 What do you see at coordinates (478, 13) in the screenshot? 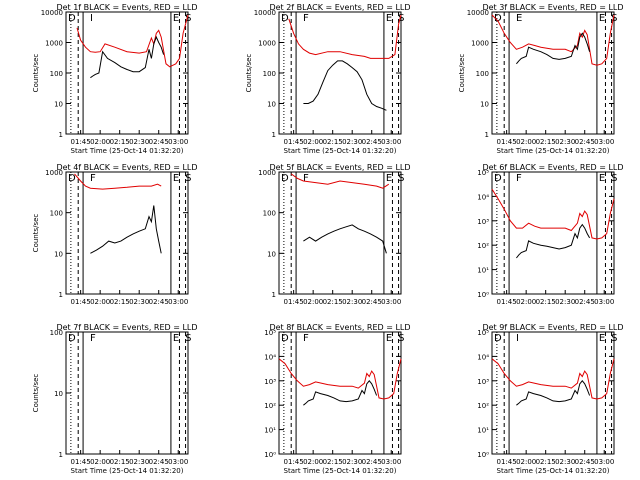
I see `y-tick-label: 10000` at bounding box center [478, 13].